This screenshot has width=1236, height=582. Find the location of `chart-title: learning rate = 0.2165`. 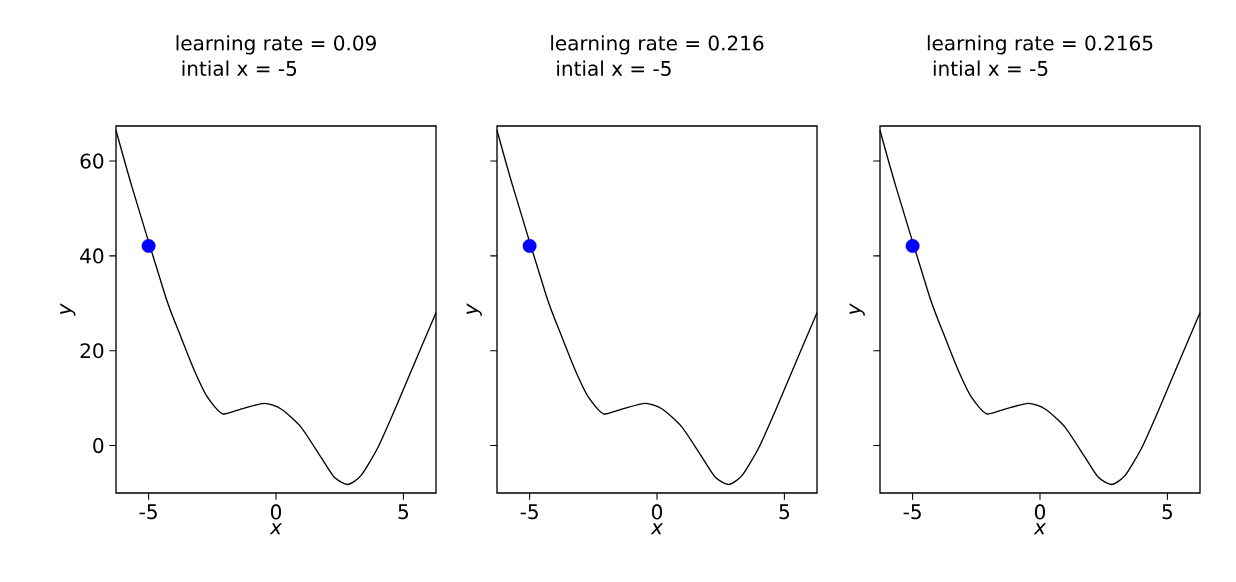

chart-title: learning rate = 0.2165 is located at coordinates (1040, 45).